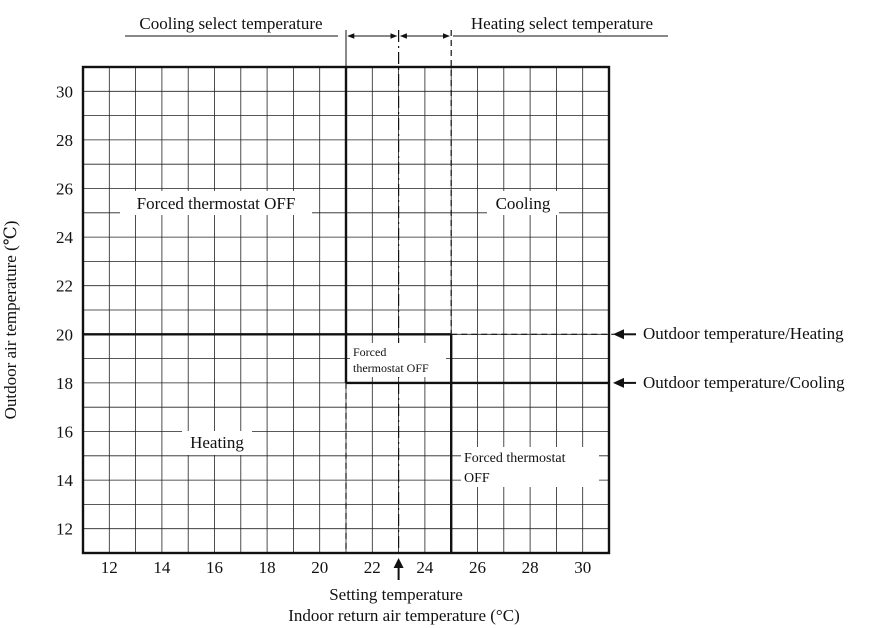 This screenshot has width=884, height=628. I want to click on svg-text: Cooling, so click(523, 203).